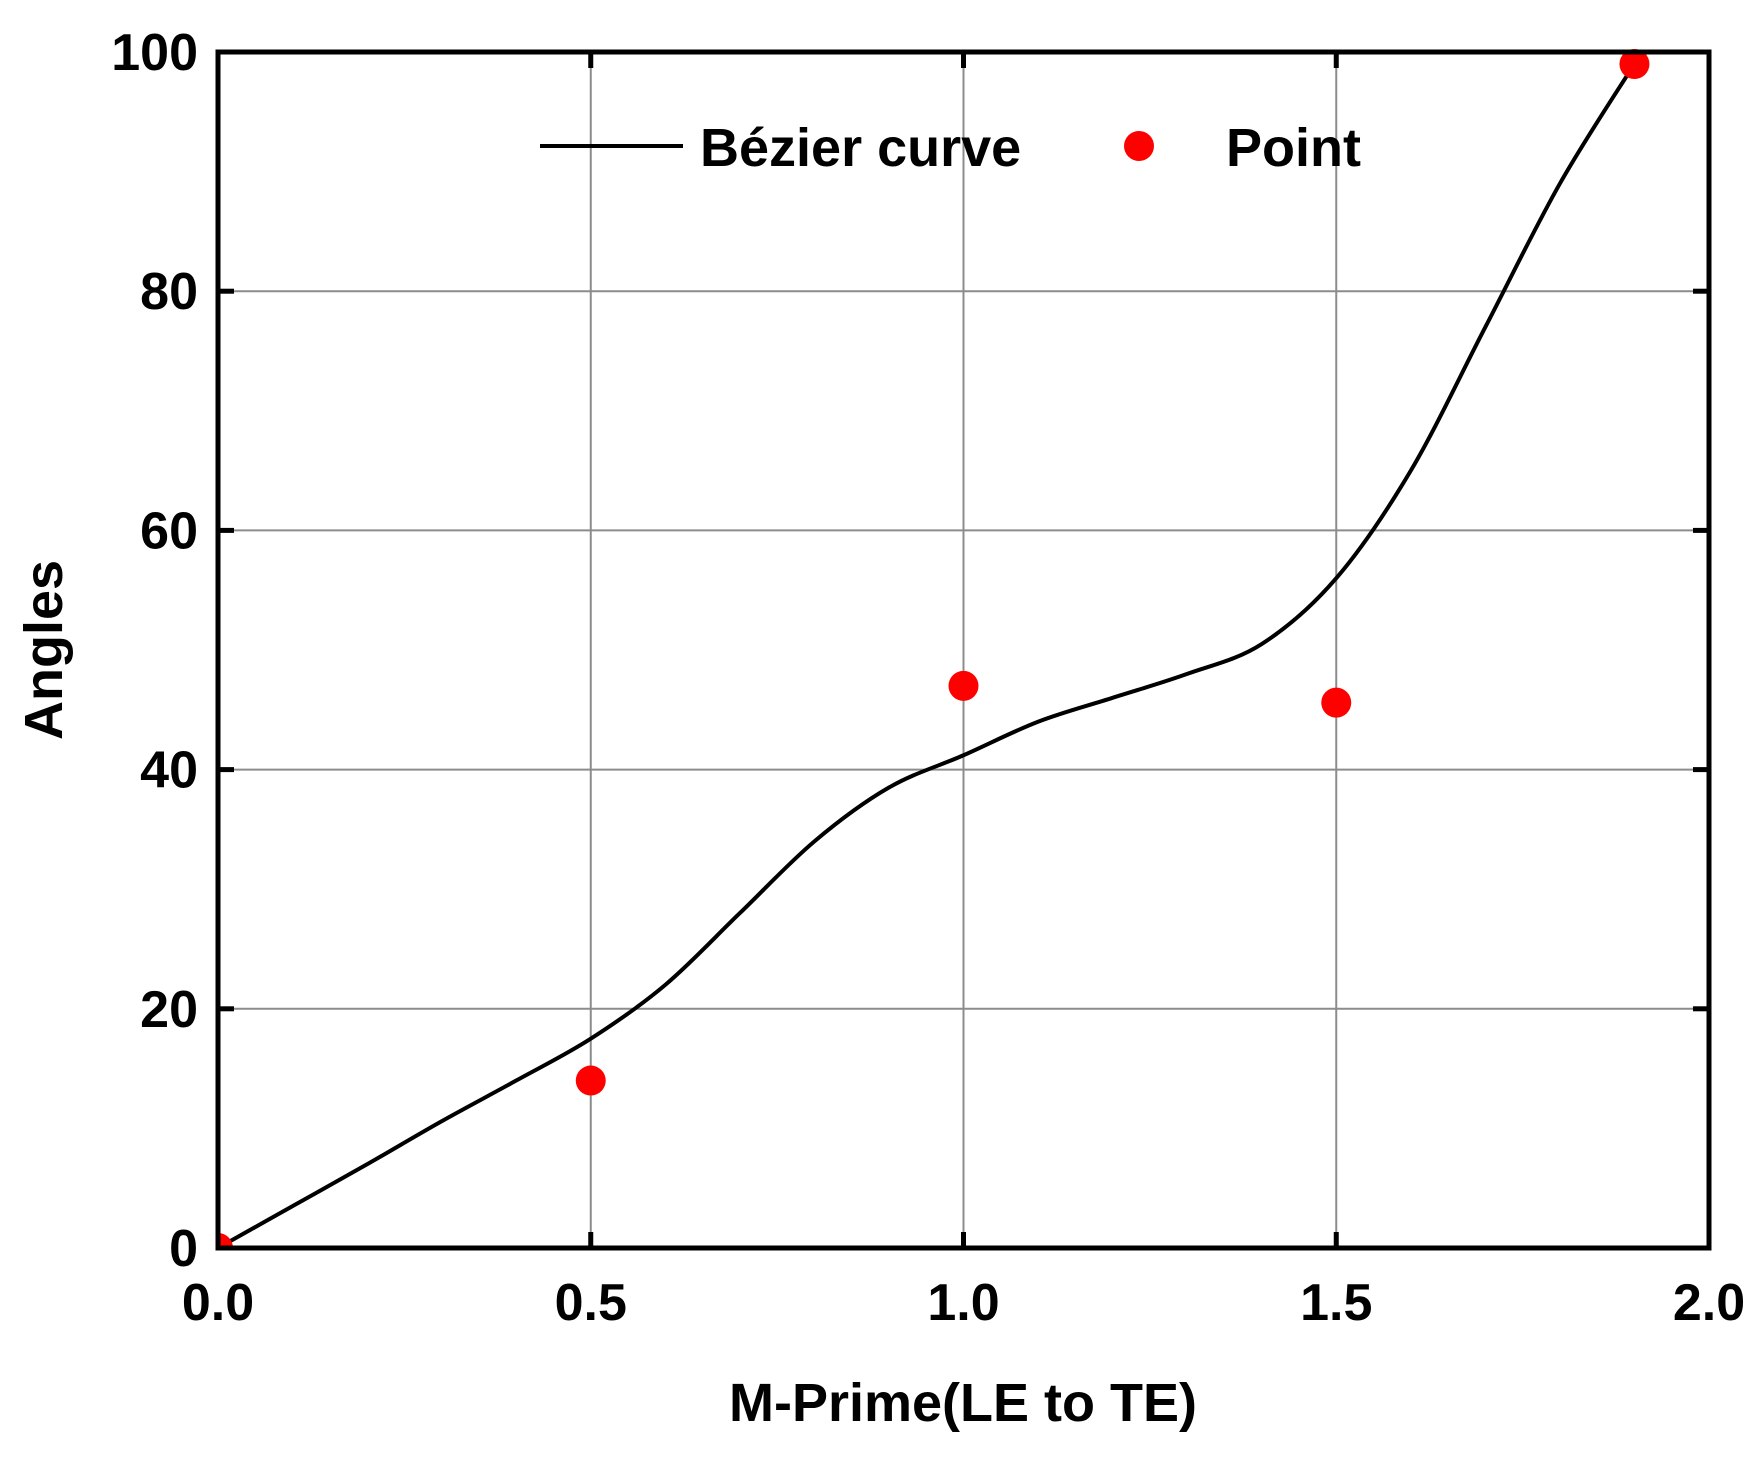 The height and width of the screenshot is (1459, 1764). Describe the element at coordinates (44, 650) in the screenshot. I see `y-axis-title: Angles` at that location.